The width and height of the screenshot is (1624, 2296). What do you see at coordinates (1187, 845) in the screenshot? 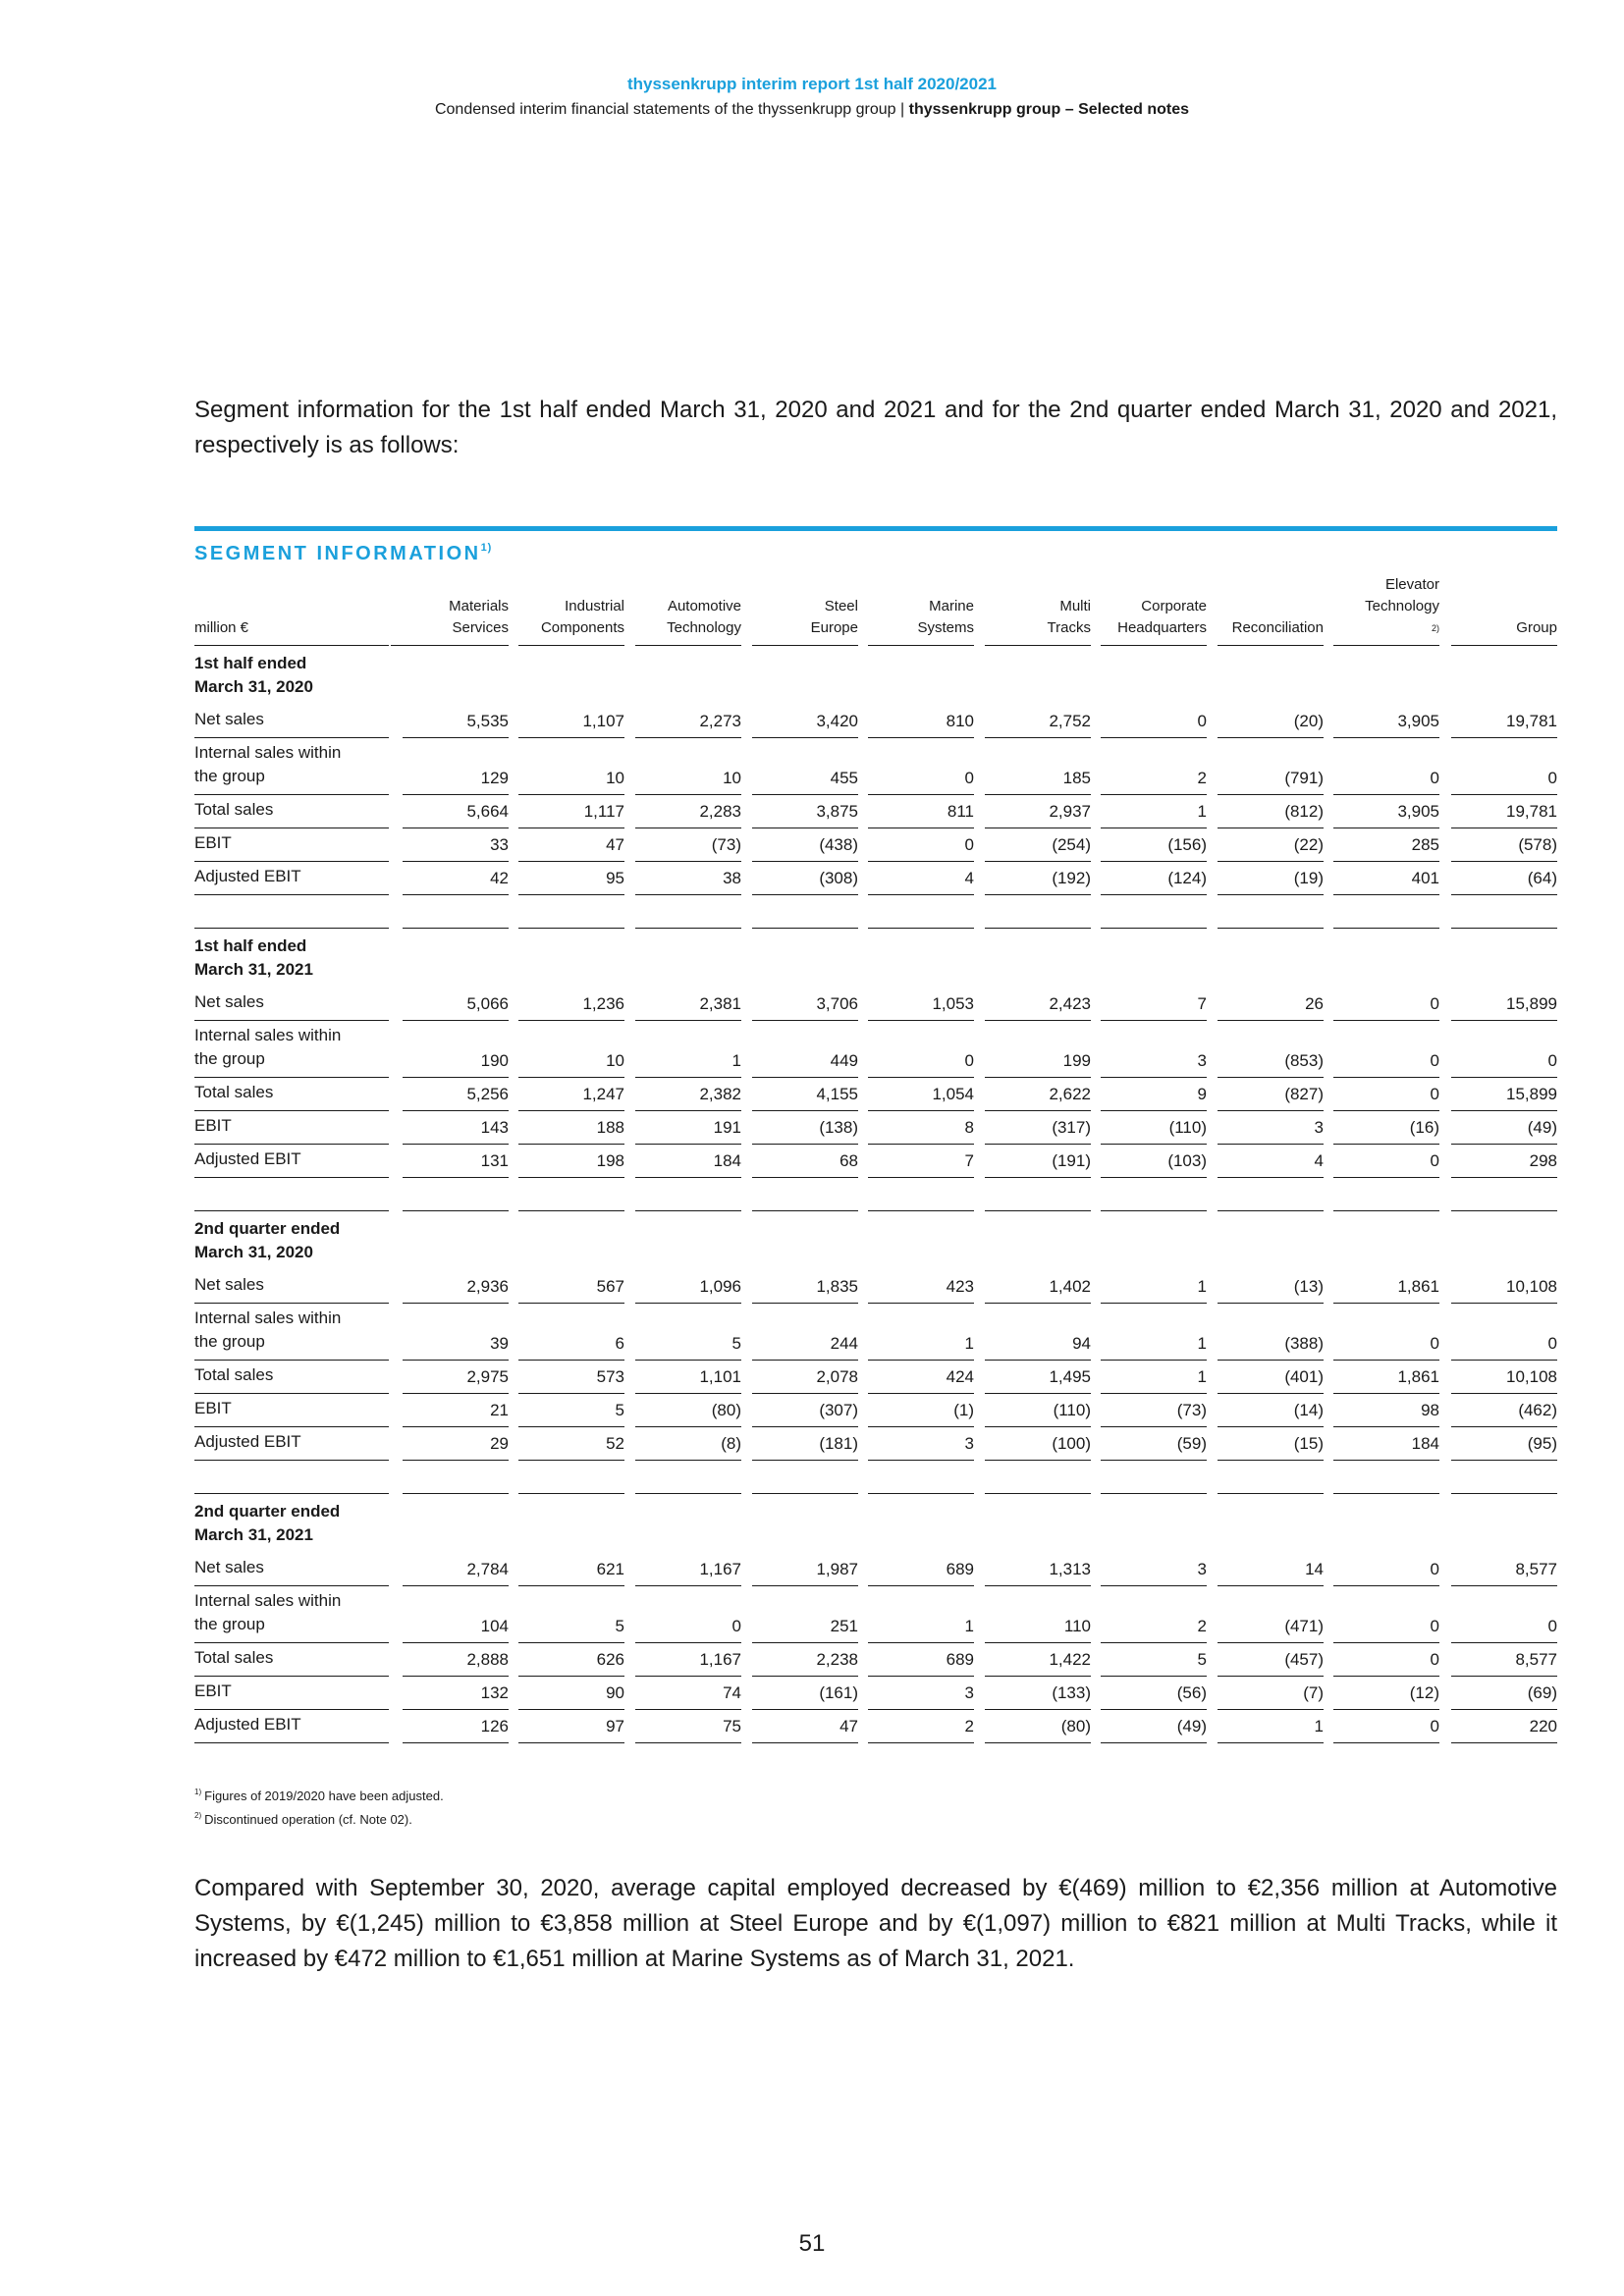
I see `cell-value: (156)` at bounding box center [1187, 845].